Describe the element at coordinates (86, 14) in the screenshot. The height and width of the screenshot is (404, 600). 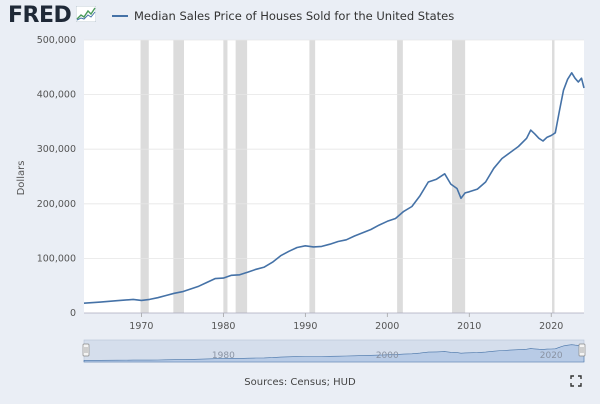
I see `fred-sparkline-icon` at that location.